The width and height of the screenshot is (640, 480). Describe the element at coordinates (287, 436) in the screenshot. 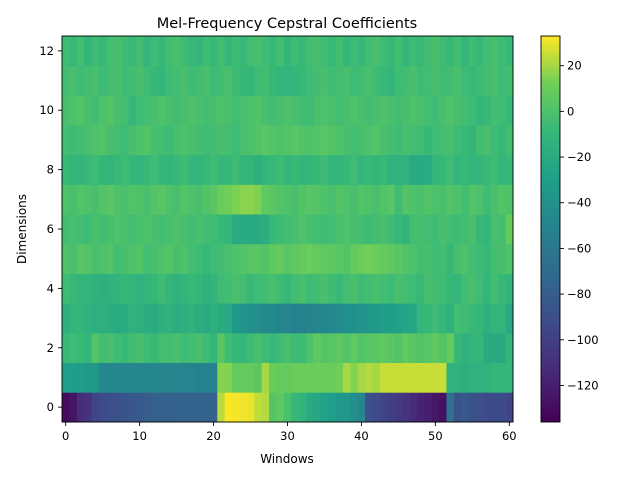

I see `x-tick-label: 30` at that location.